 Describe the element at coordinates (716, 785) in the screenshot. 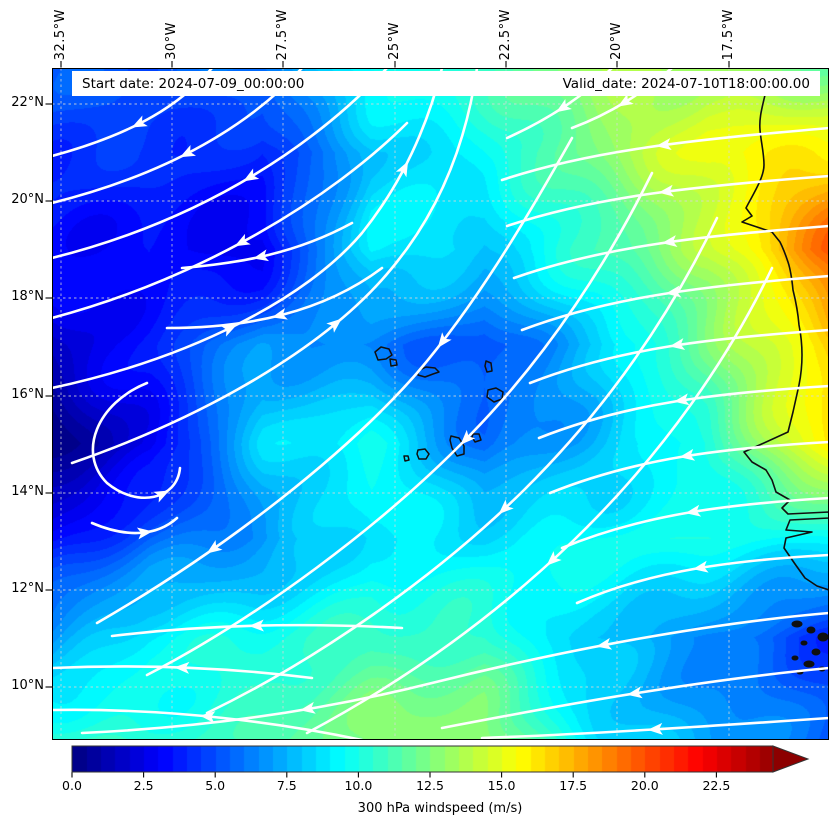

I see `colorbar-tick-label: 22.5` at that location.